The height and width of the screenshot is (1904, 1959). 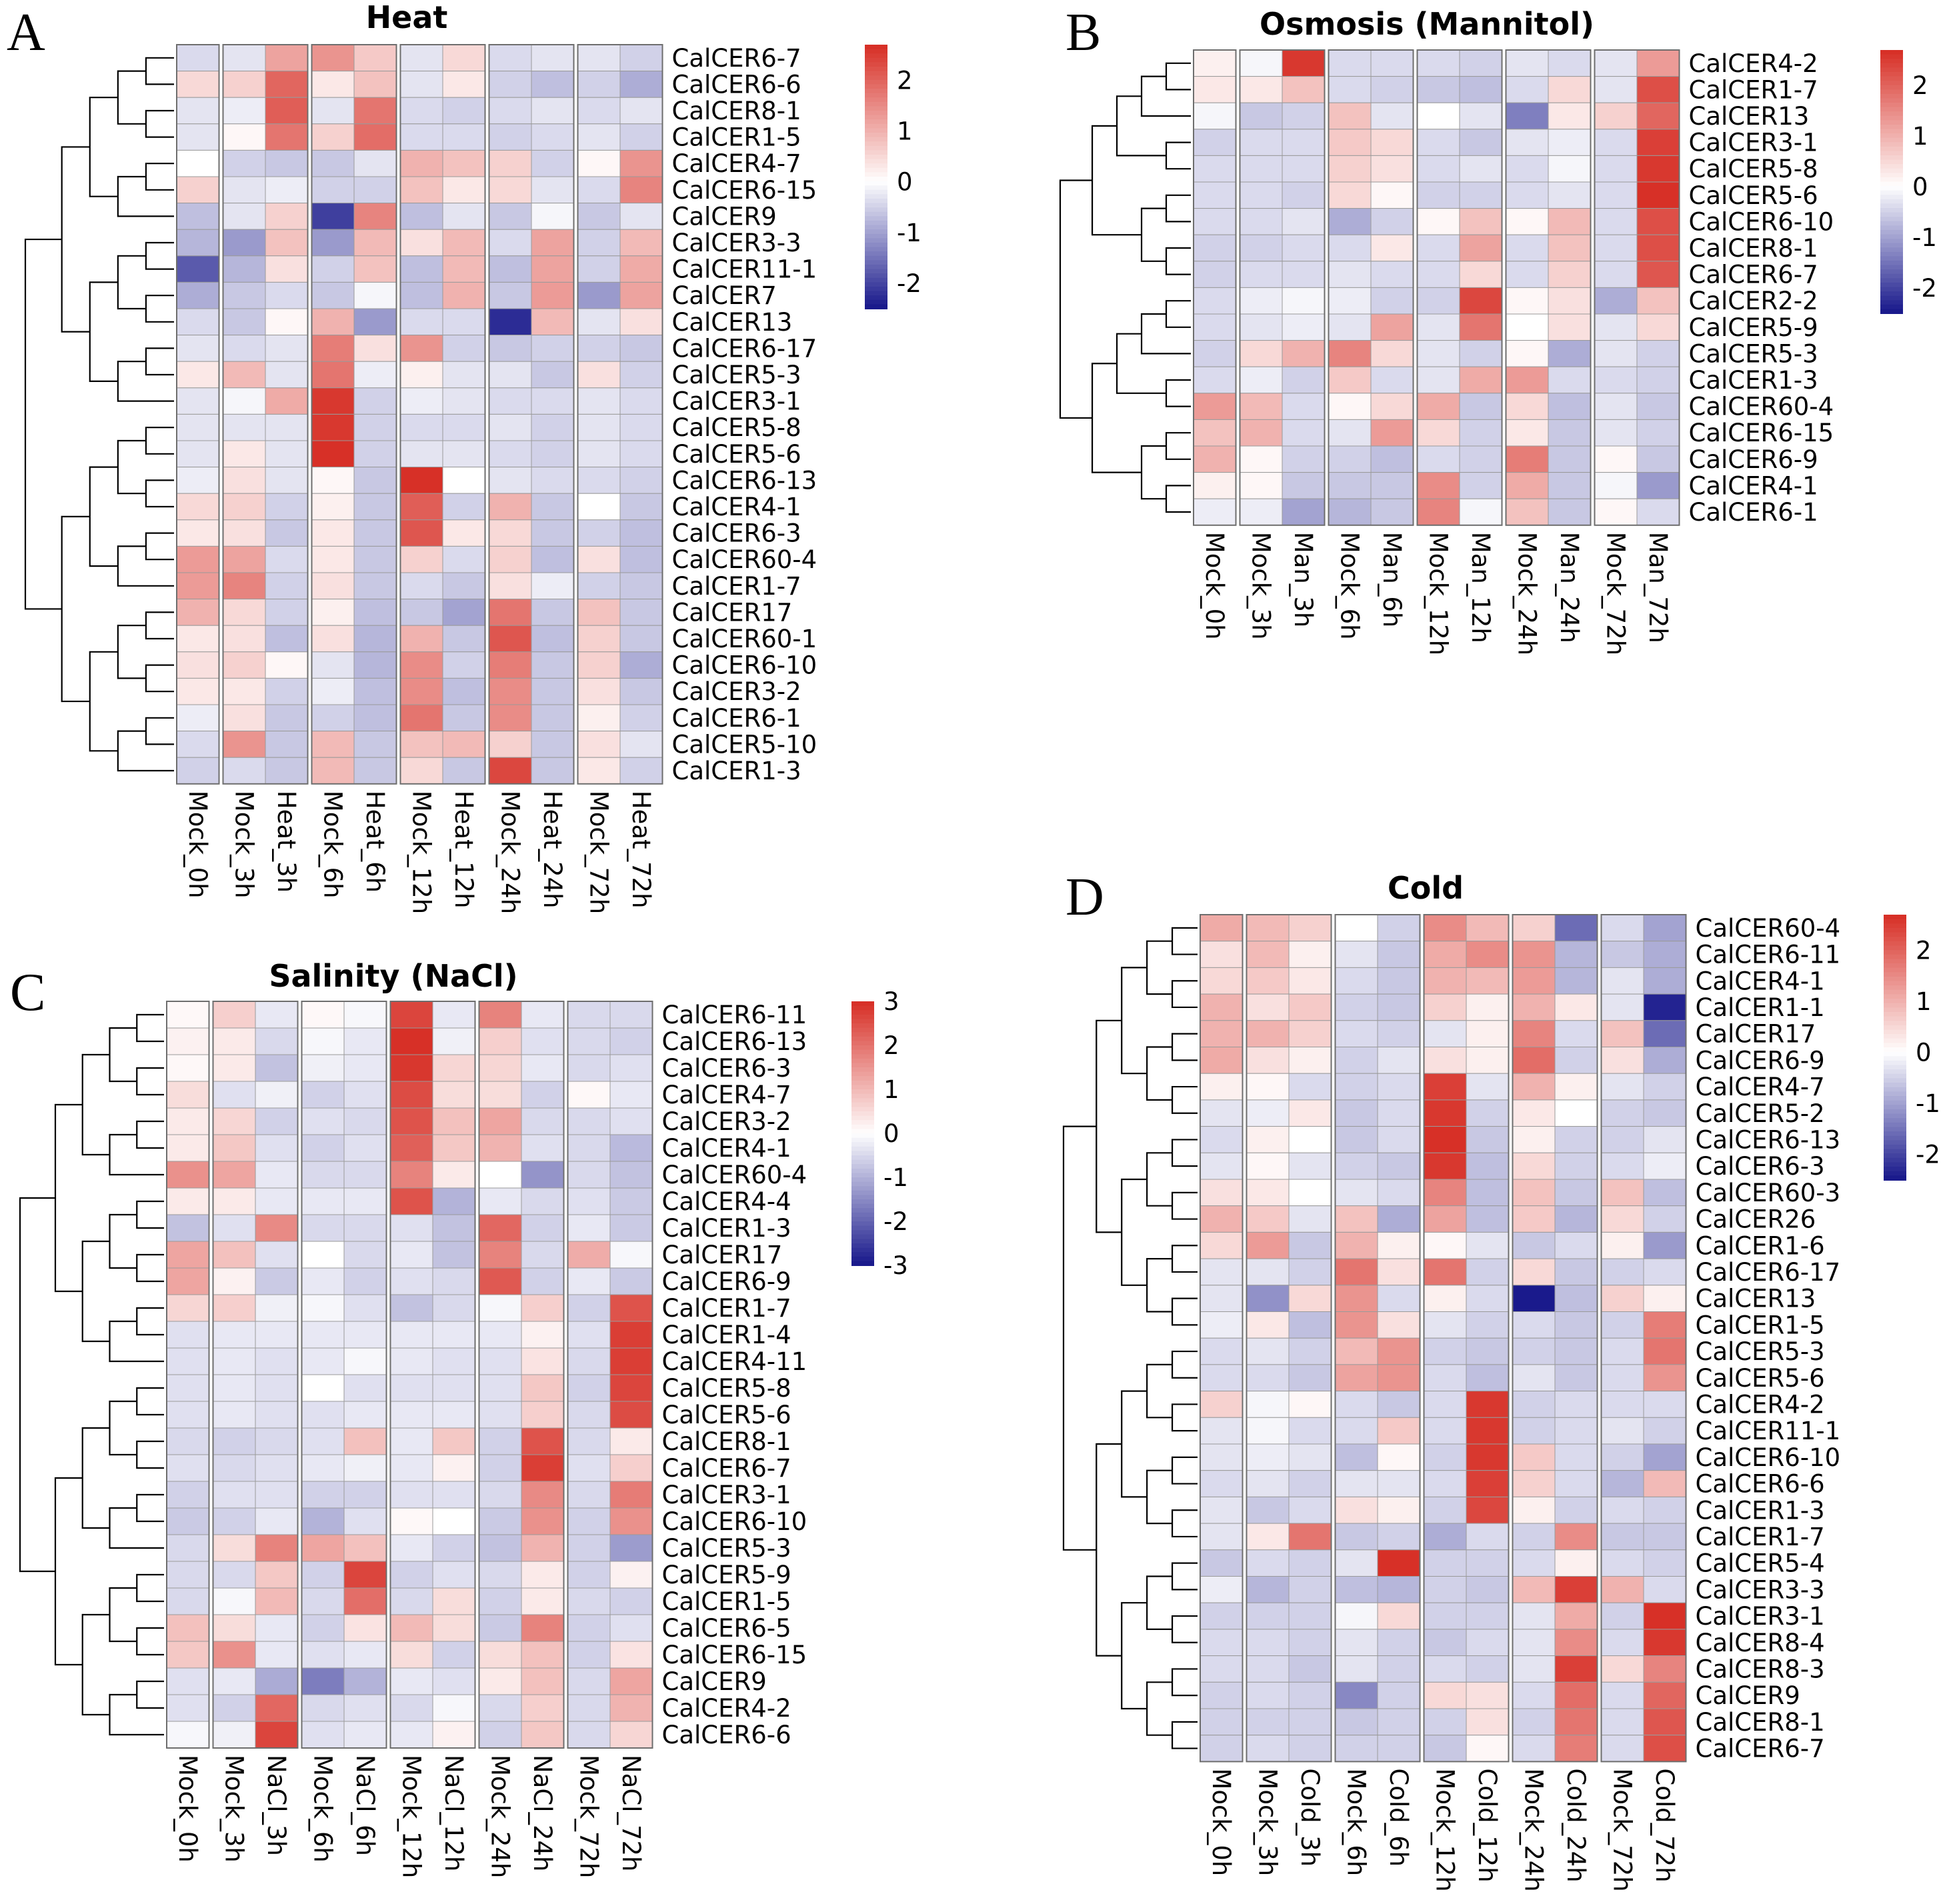 I want to click on panel-a-column-group-border, so click(x=354, y=414).